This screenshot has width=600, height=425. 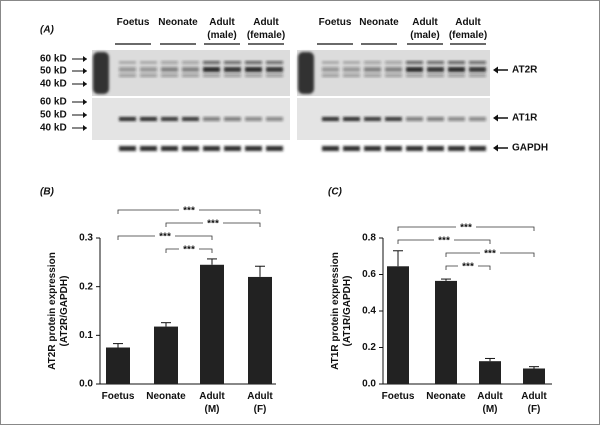 I want to click on y-tick-label: 0.0, so click(x=369, y=384).